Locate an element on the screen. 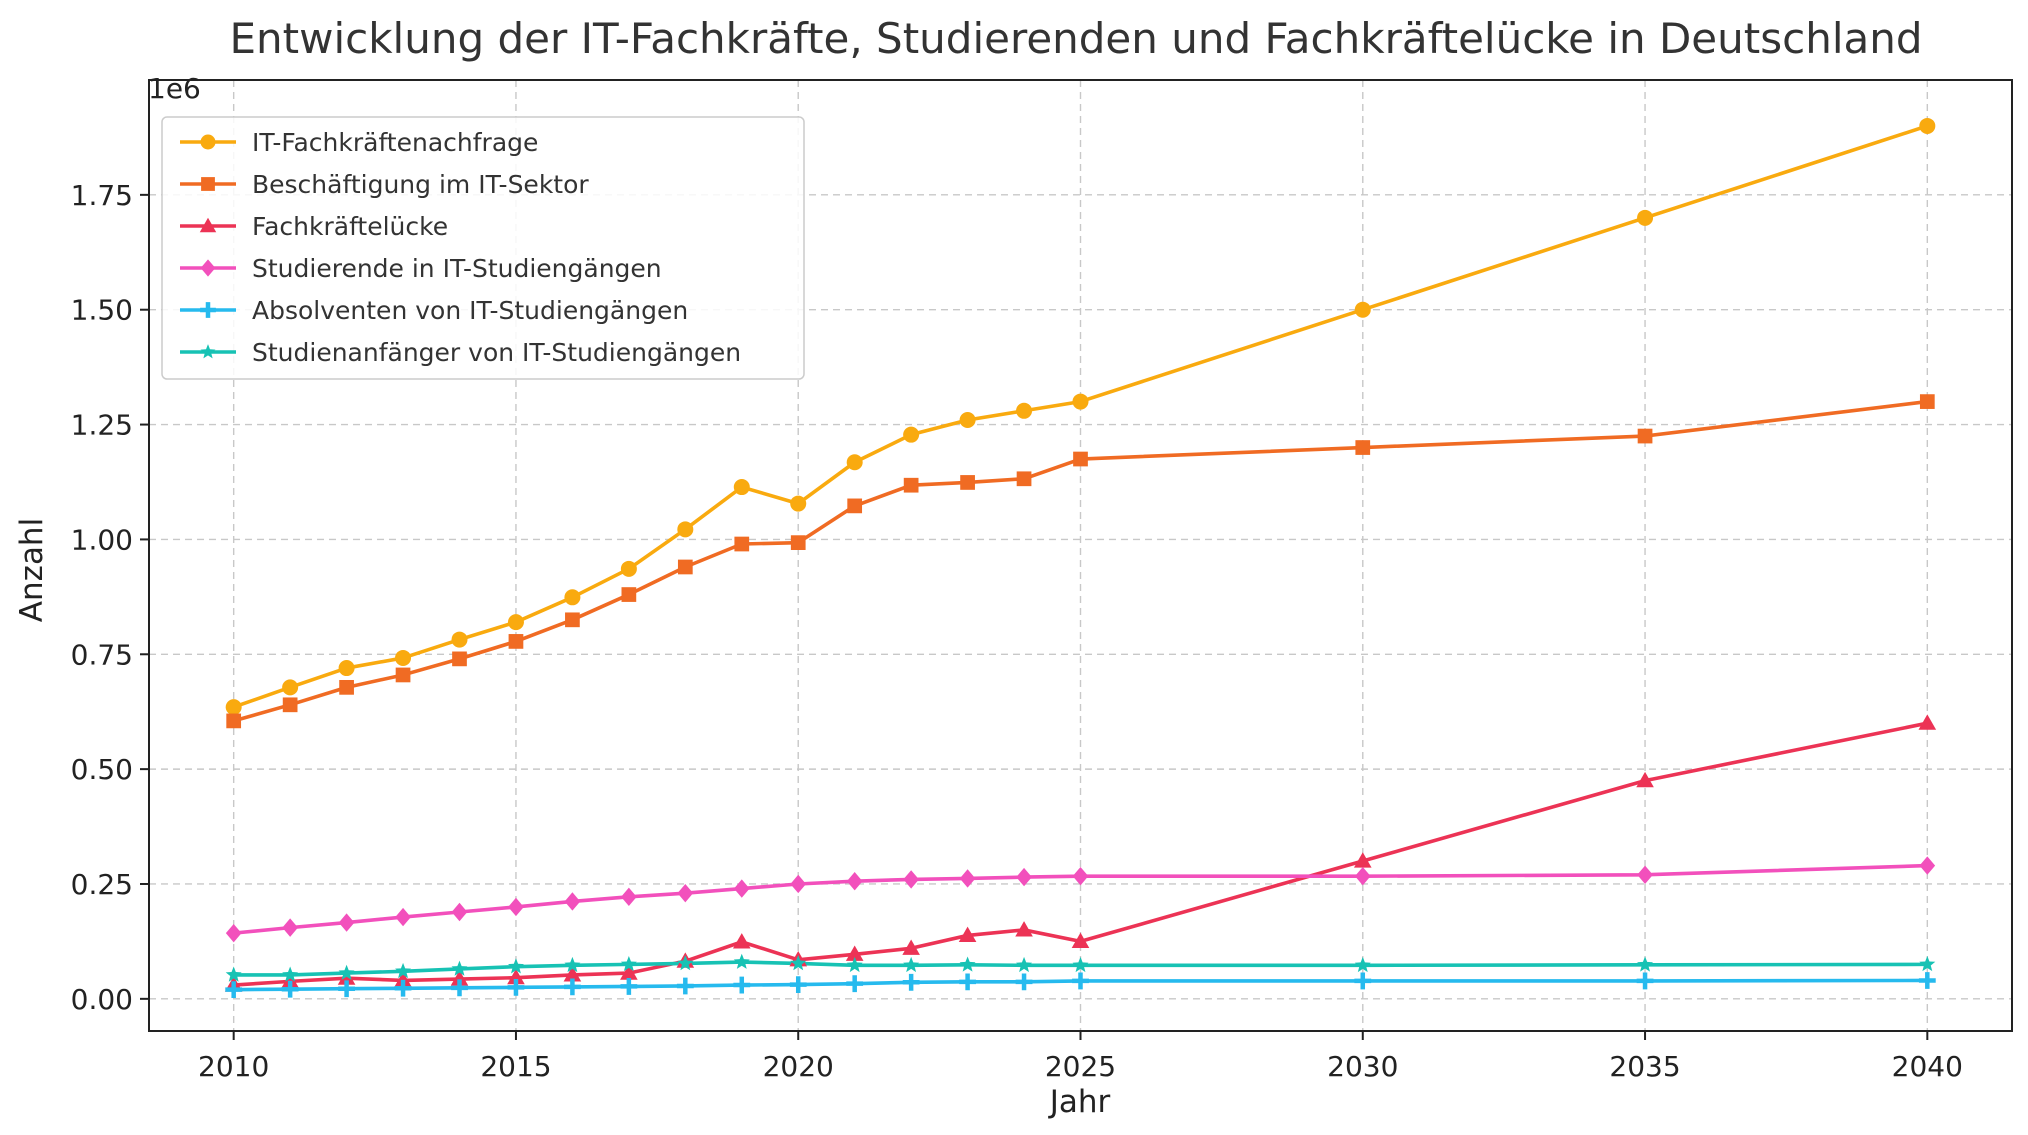 Image resolution: width=2028 pixels, height=1135 pixels. y-axis: 0.00 0.25 0.50 0.75 1.00 1.25 1.50 1.75 is located at coordinates (110, 597).